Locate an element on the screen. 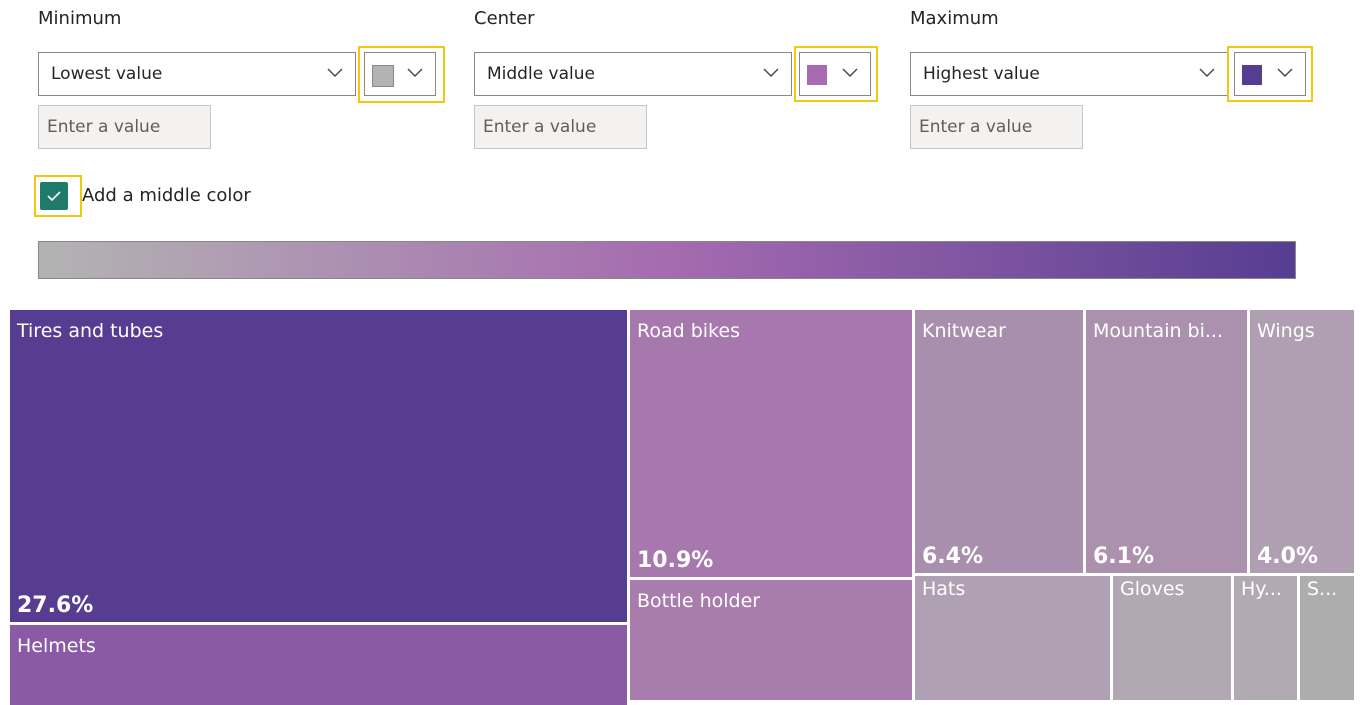 The height and width of the screenshot is (705, 1360). checkbox is located at coordinates (54, 196).